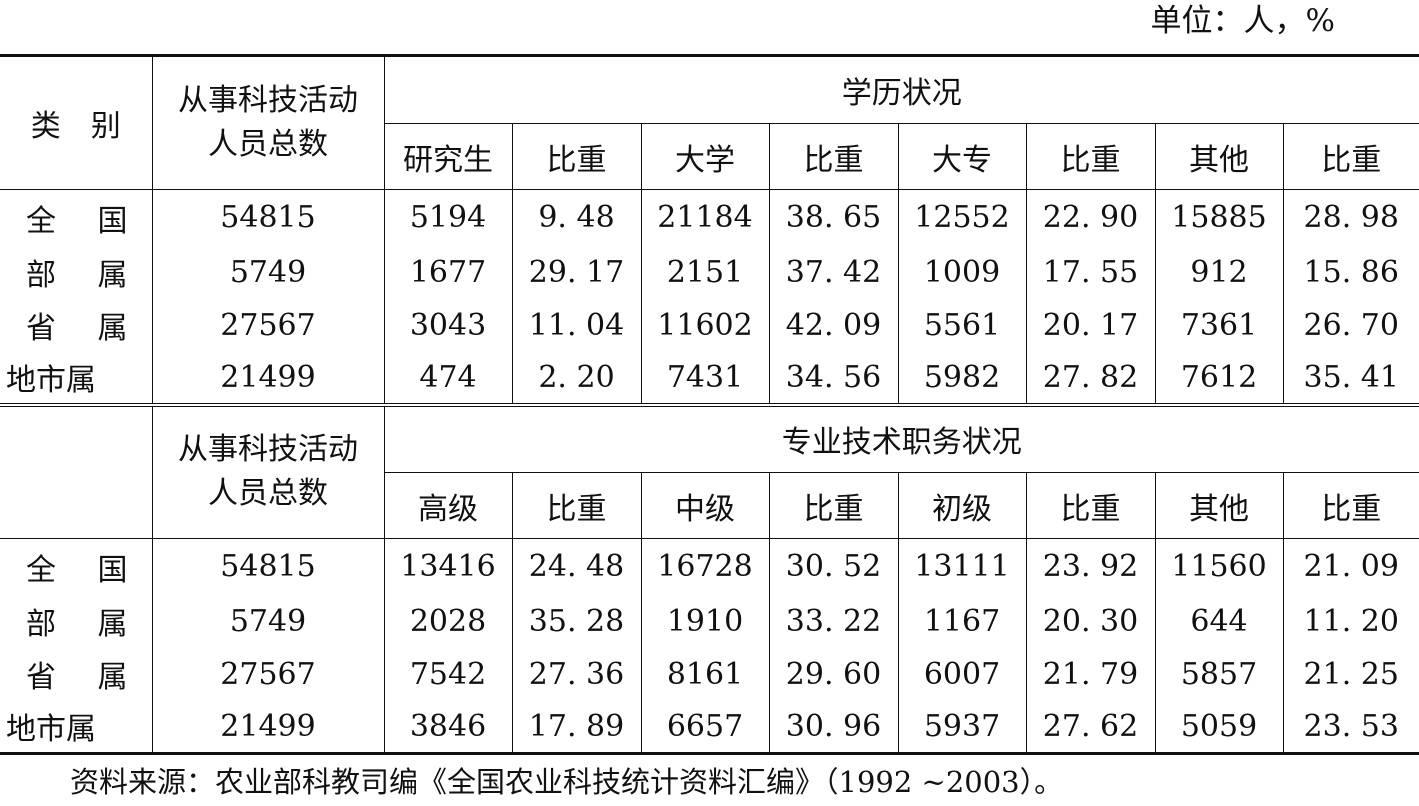  What do you see at coordinates (962, 379) in the screenshot?
I see `table-cell: 5982` at bounding box center [962, 379].